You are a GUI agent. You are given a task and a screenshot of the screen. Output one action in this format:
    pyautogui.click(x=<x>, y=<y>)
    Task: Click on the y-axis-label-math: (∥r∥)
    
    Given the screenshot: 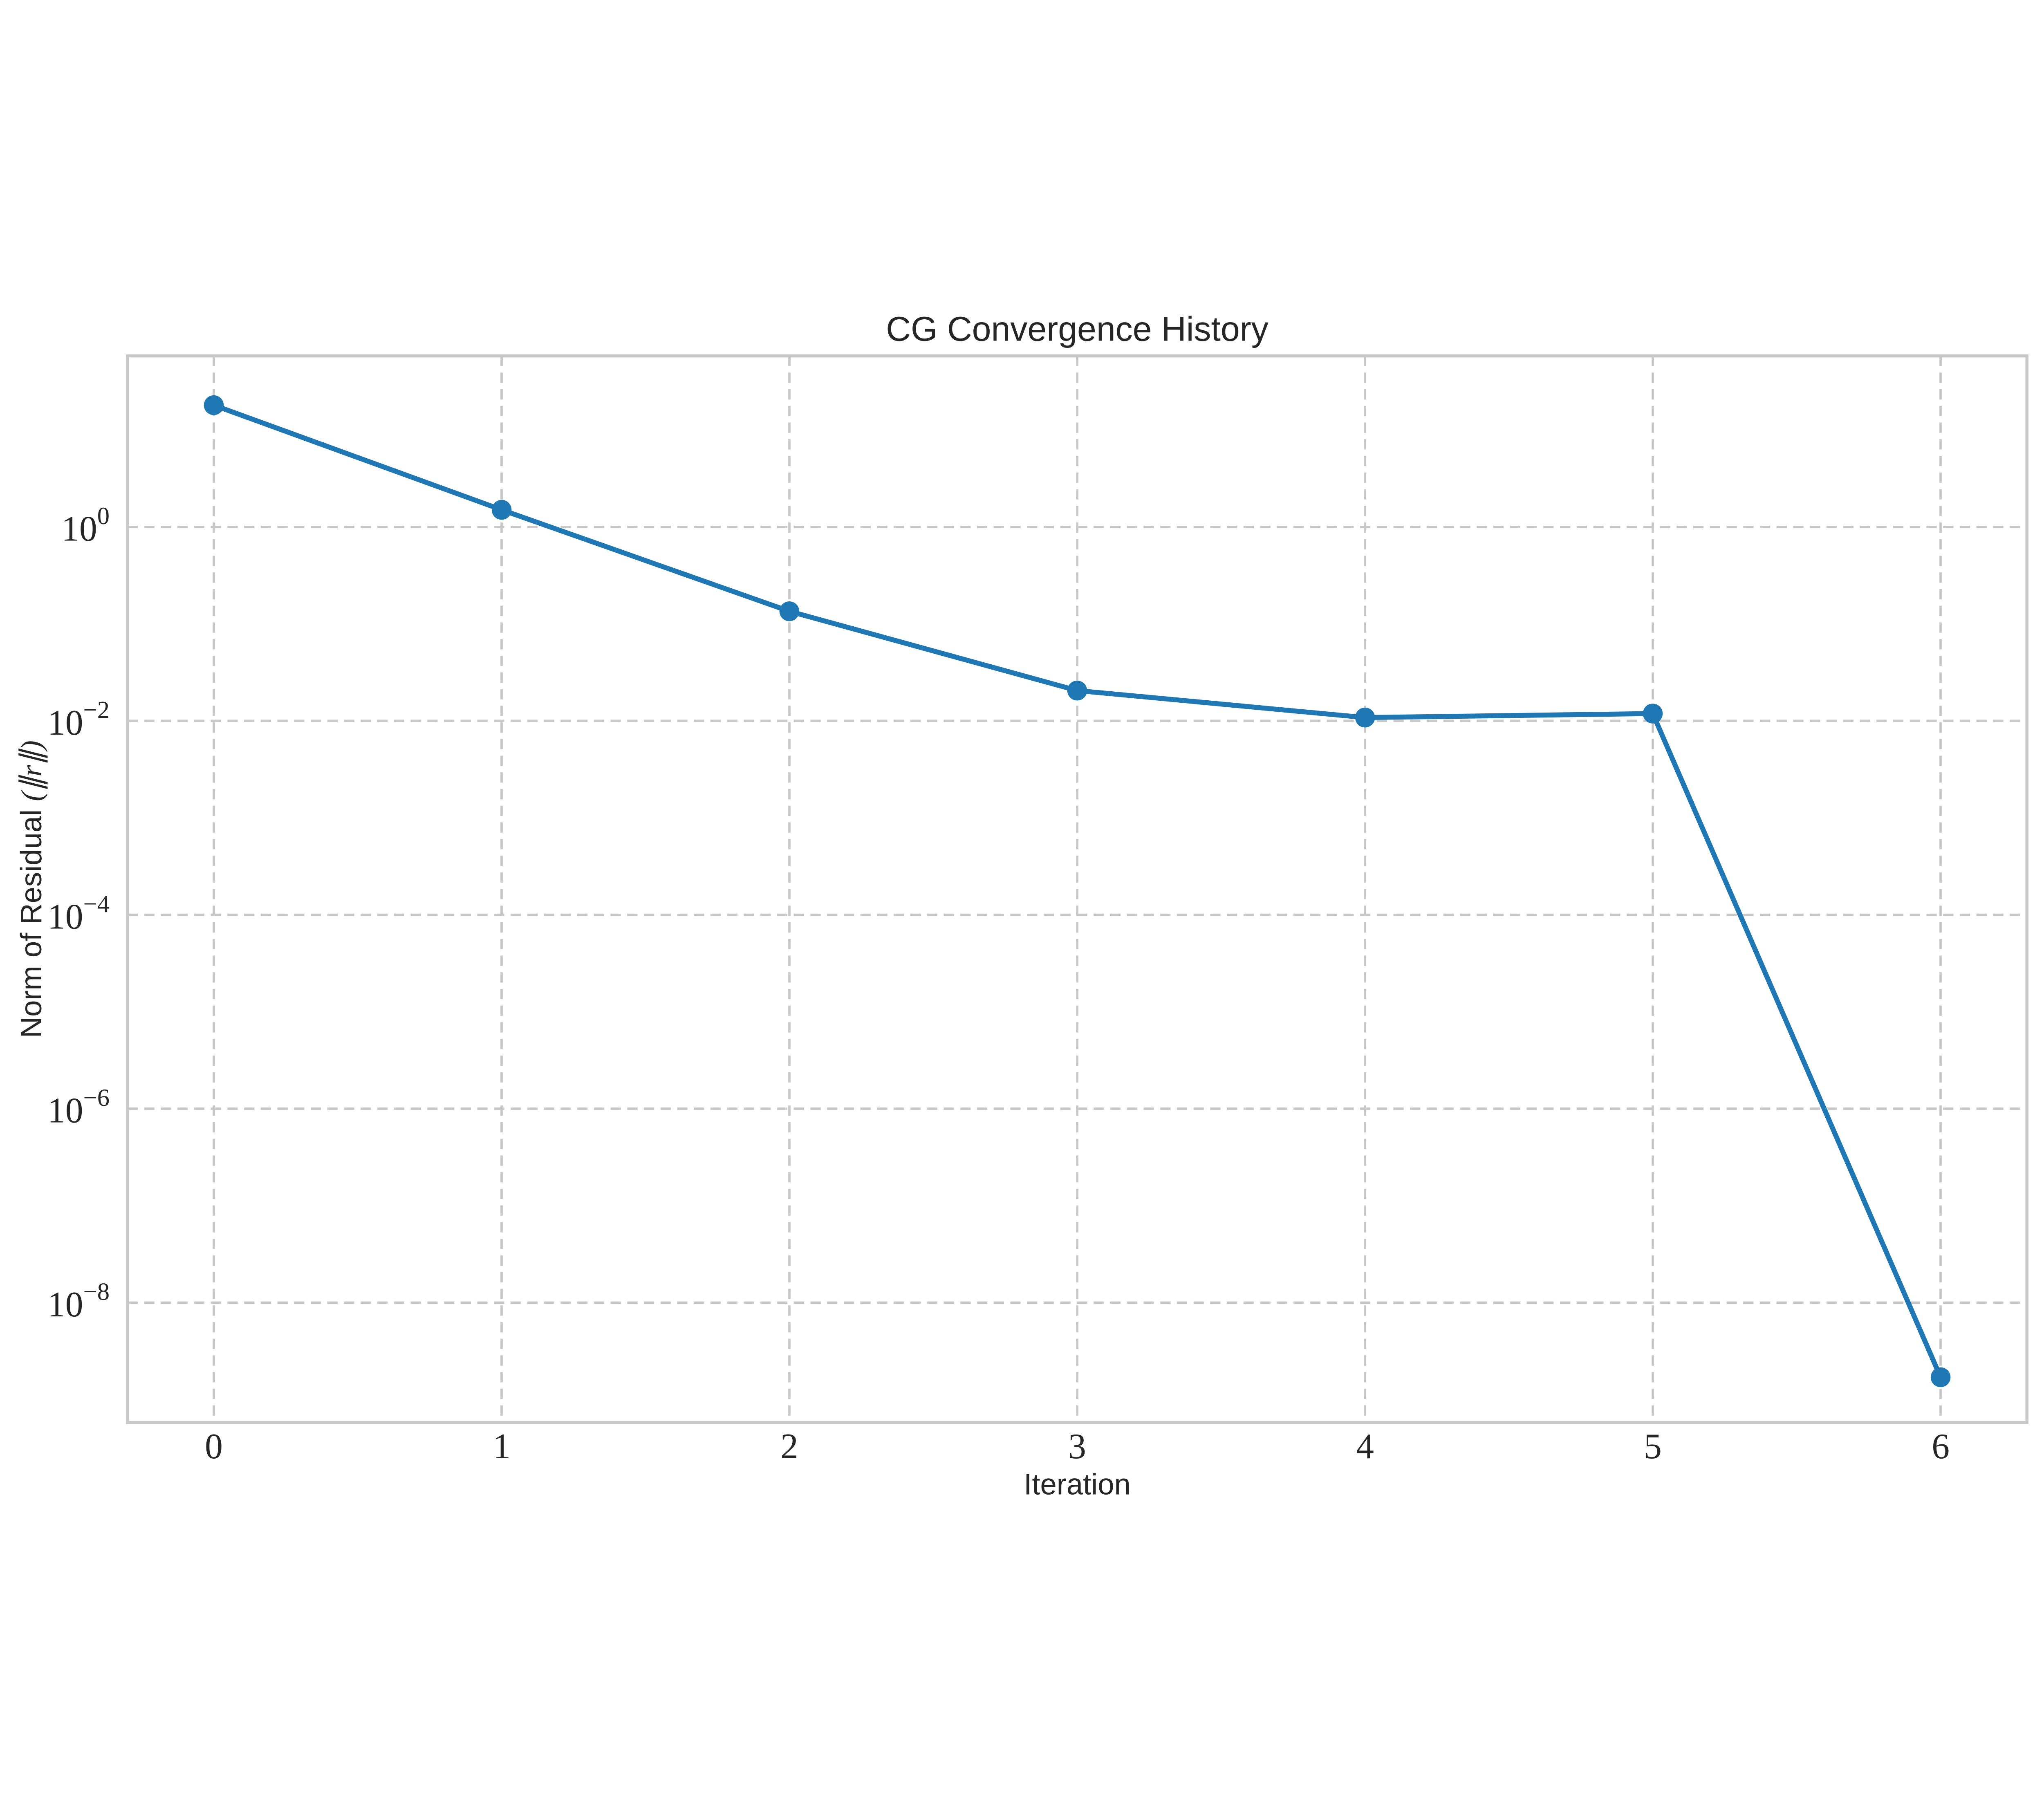 What is the action you would take?
    pyautogui.click(x=32, y=770)
    